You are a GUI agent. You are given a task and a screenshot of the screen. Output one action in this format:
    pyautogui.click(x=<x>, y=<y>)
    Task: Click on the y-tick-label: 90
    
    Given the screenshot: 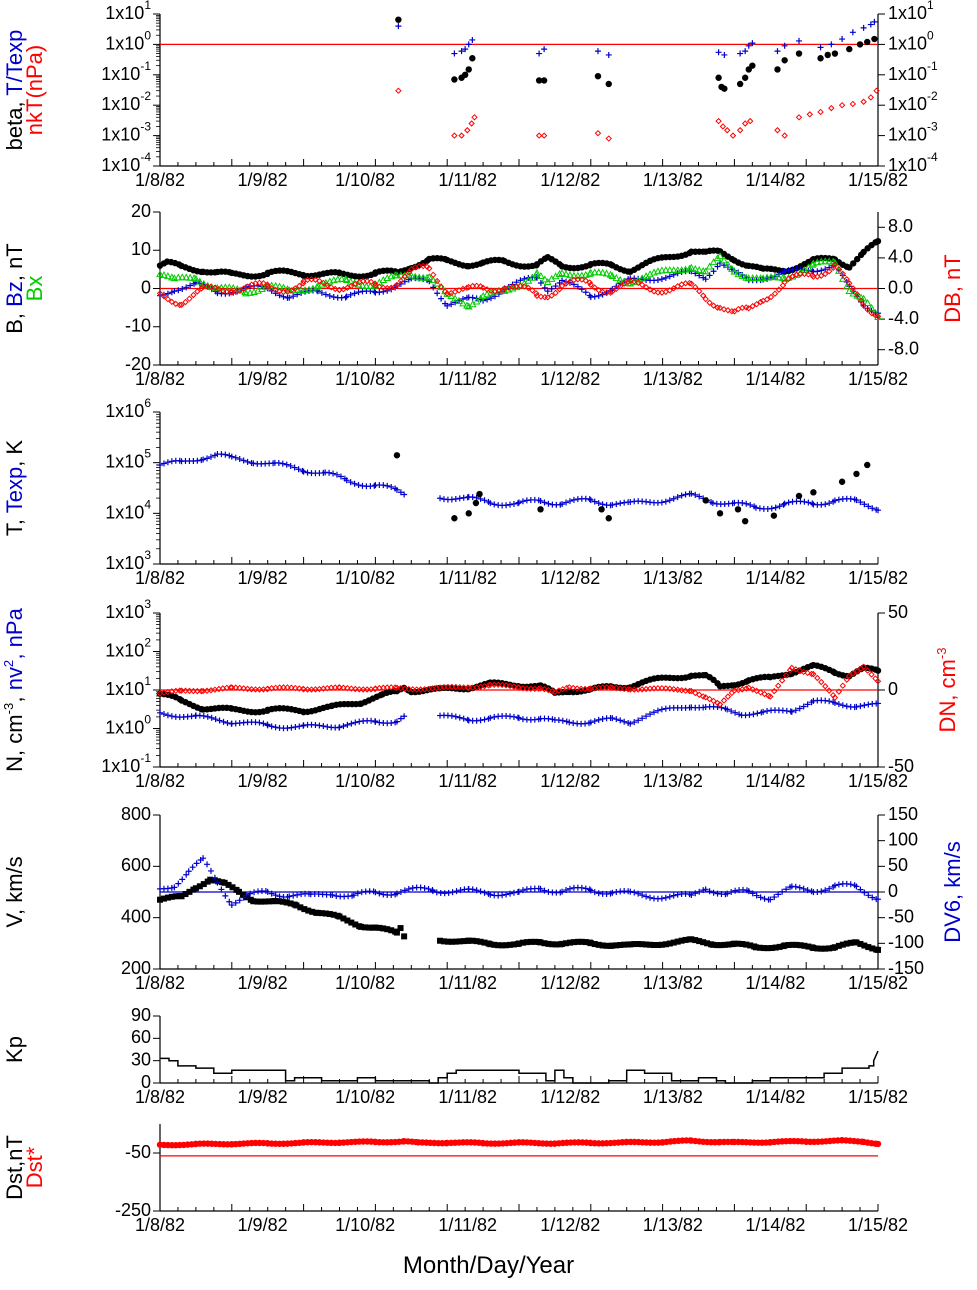 What is the action you would take?
    pyautogui.click(x=141, y=1015)
    